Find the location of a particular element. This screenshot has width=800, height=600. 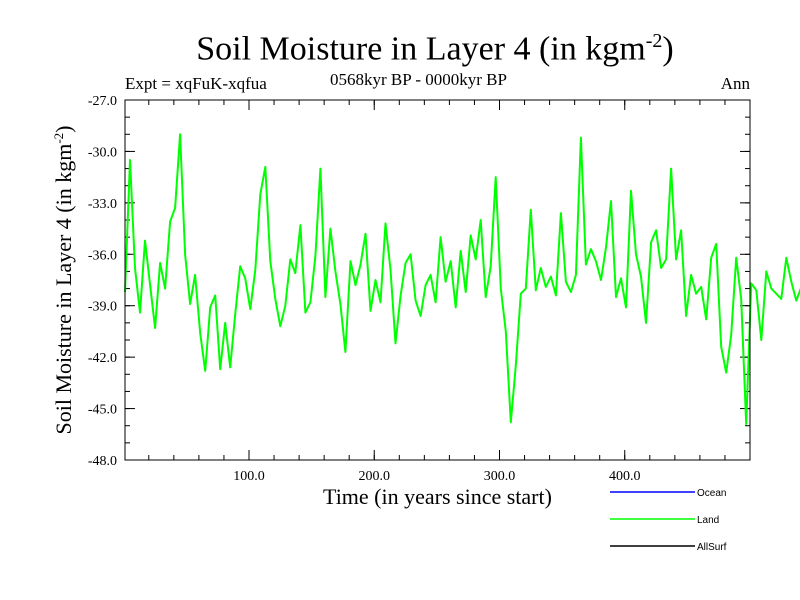

legend-label-land: Land is located at coordinates (708, 520).